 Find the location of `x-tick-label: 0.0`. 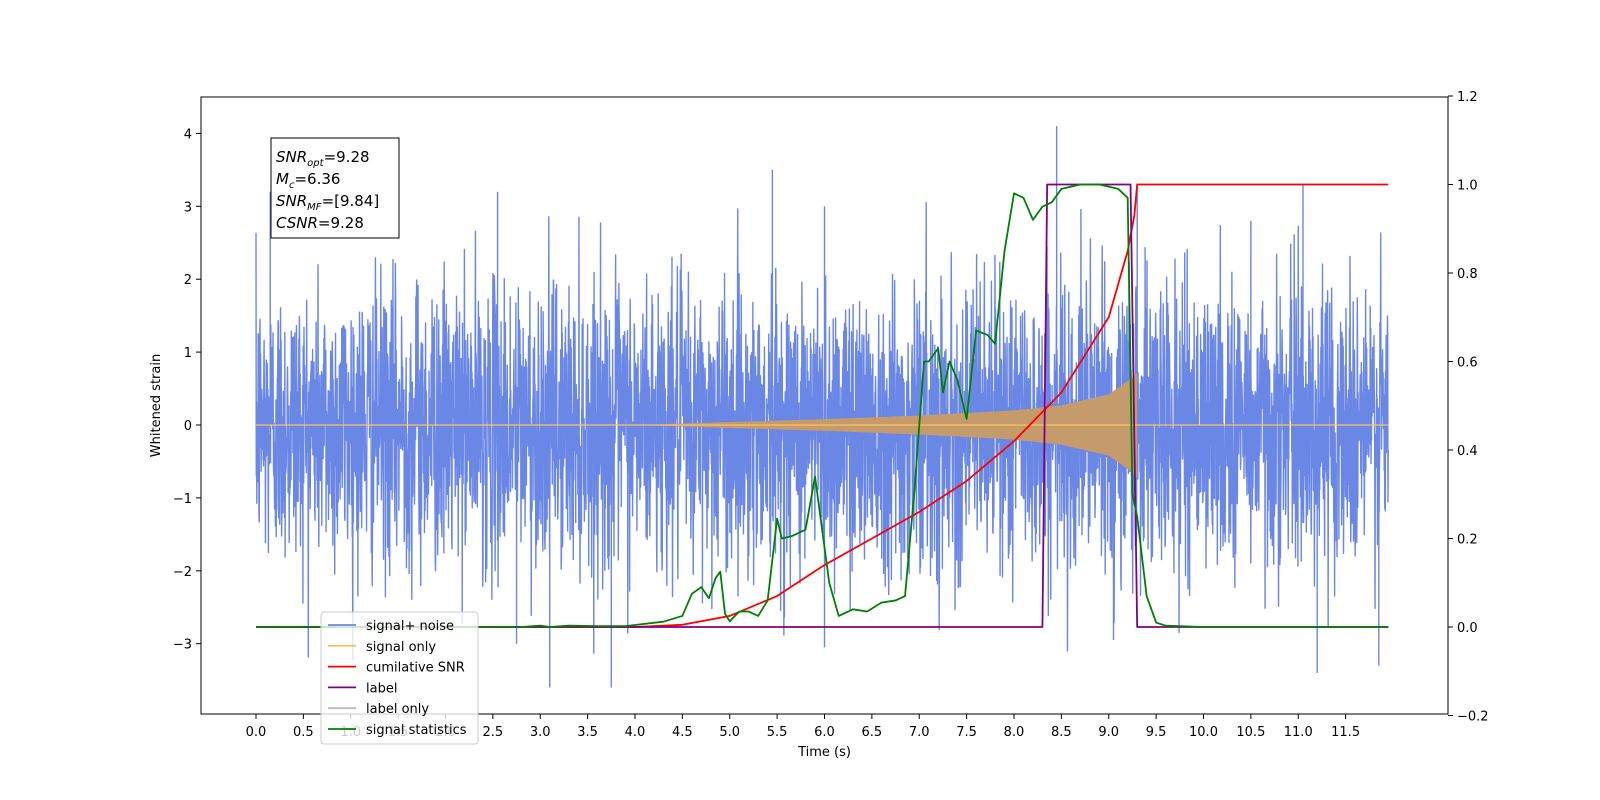

x-tick-label: 0.0 is located at coordinates (256, 732).